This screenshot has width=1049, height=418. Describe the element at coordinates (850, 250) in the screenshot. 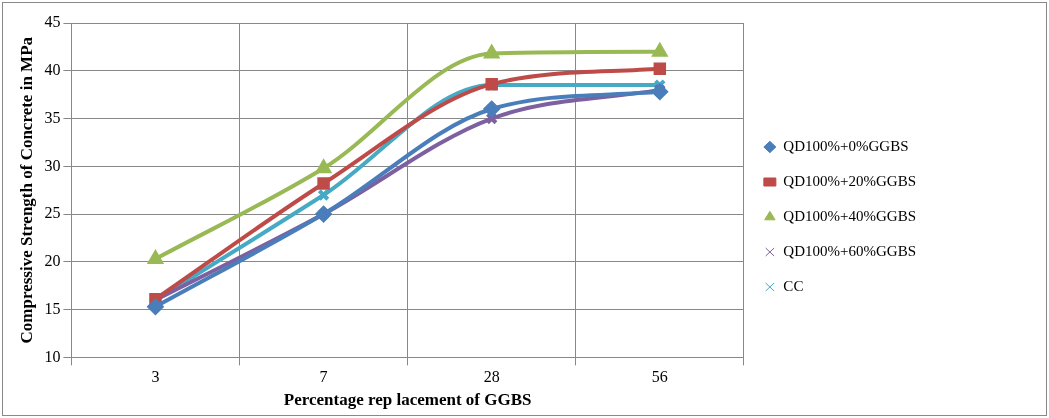

I see `legend-label: QD100%+60%GGBS` at that location.